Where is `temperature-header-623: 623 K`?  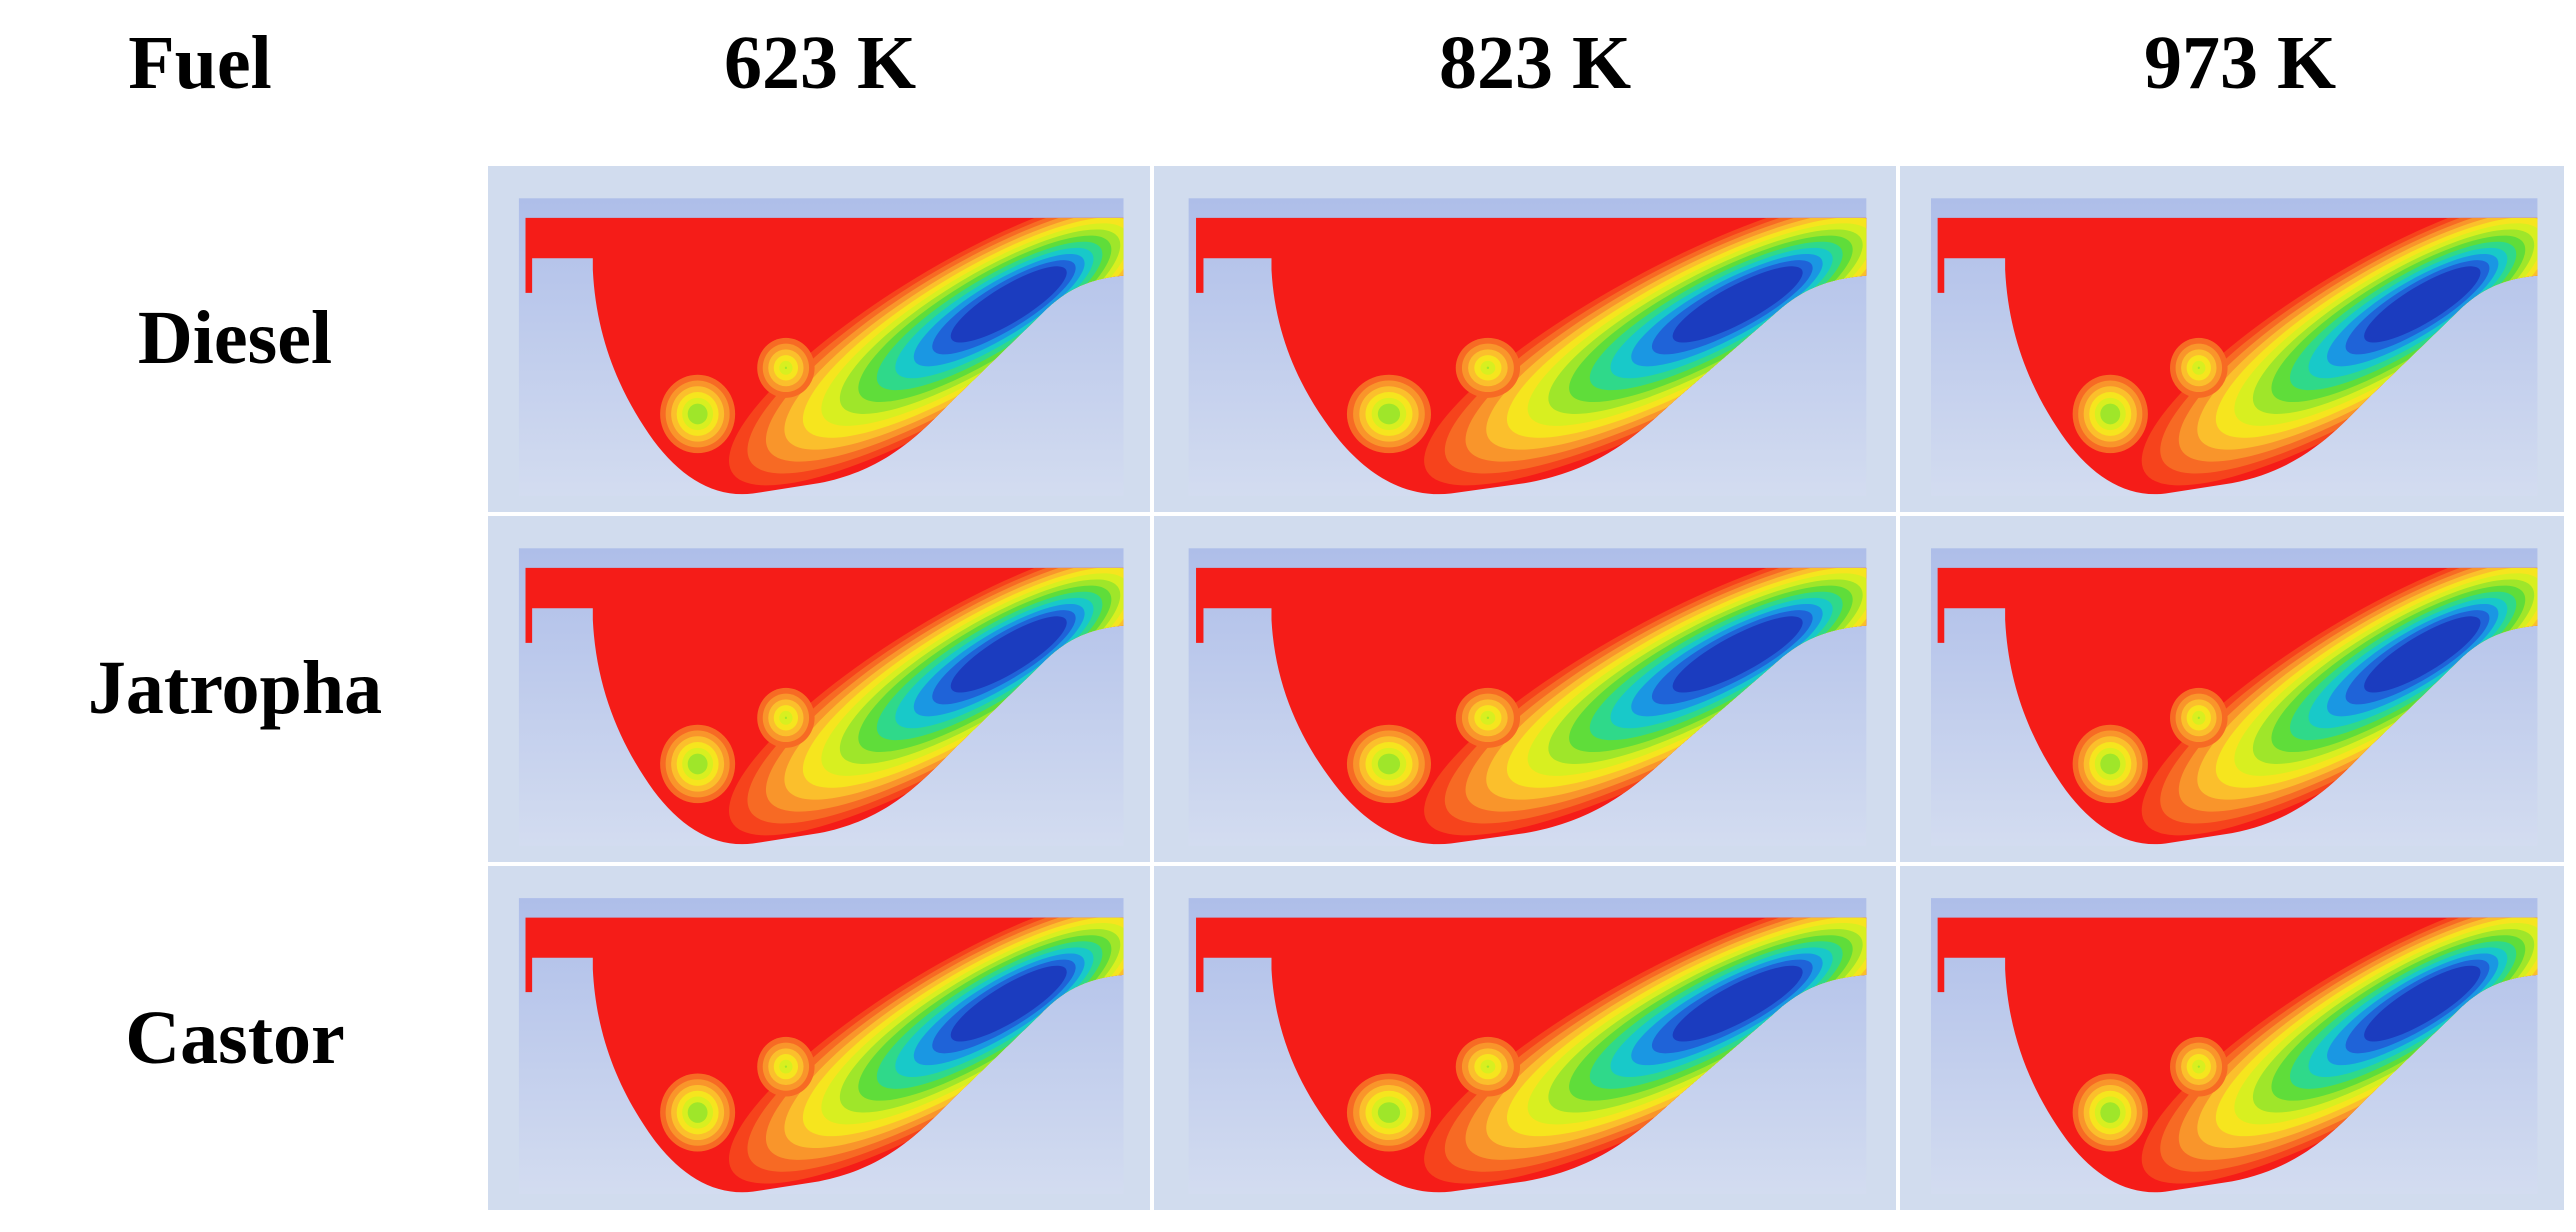
temperature-header-623: 623 K is located at coordinates (820, 63).